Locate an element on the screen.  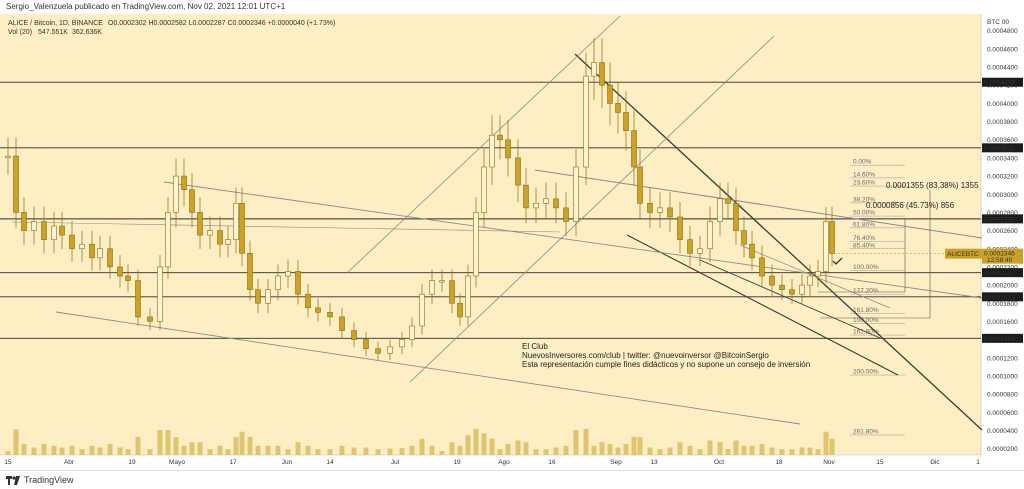
price-tick-label: 0.0001600 is located at coordinates (1002, 322).